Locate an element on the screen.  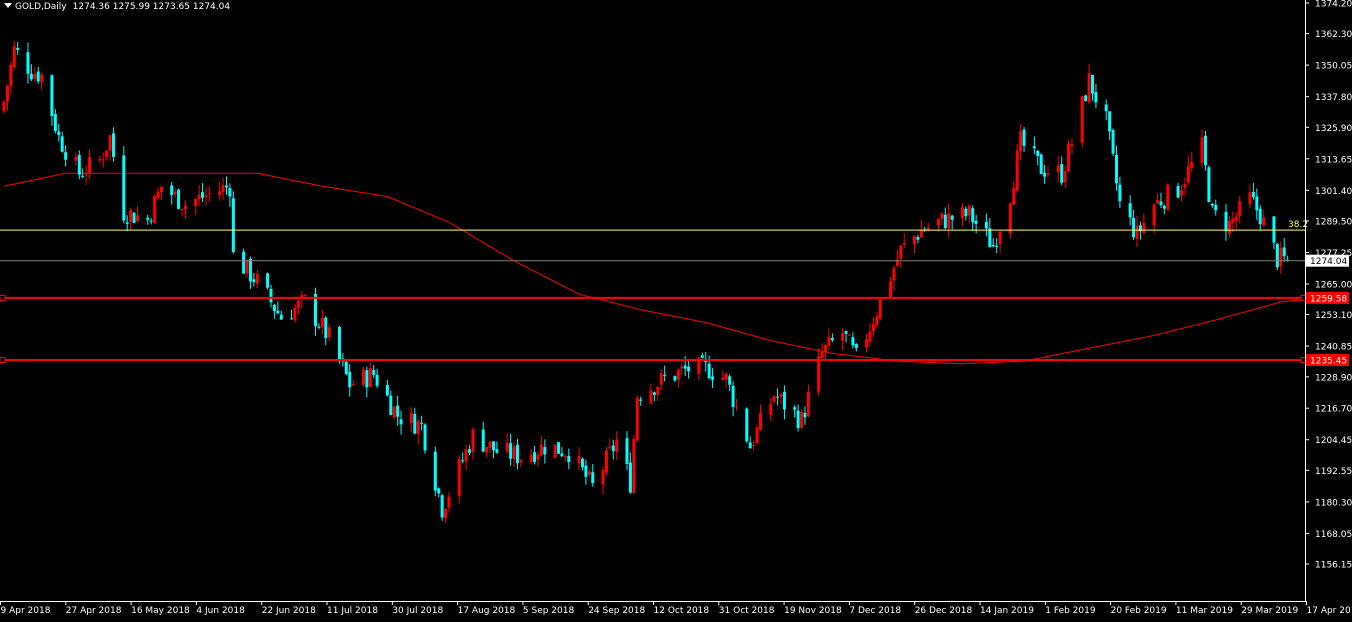
price-tick-label: 1337.80 is located at coordinates (1333, 98).